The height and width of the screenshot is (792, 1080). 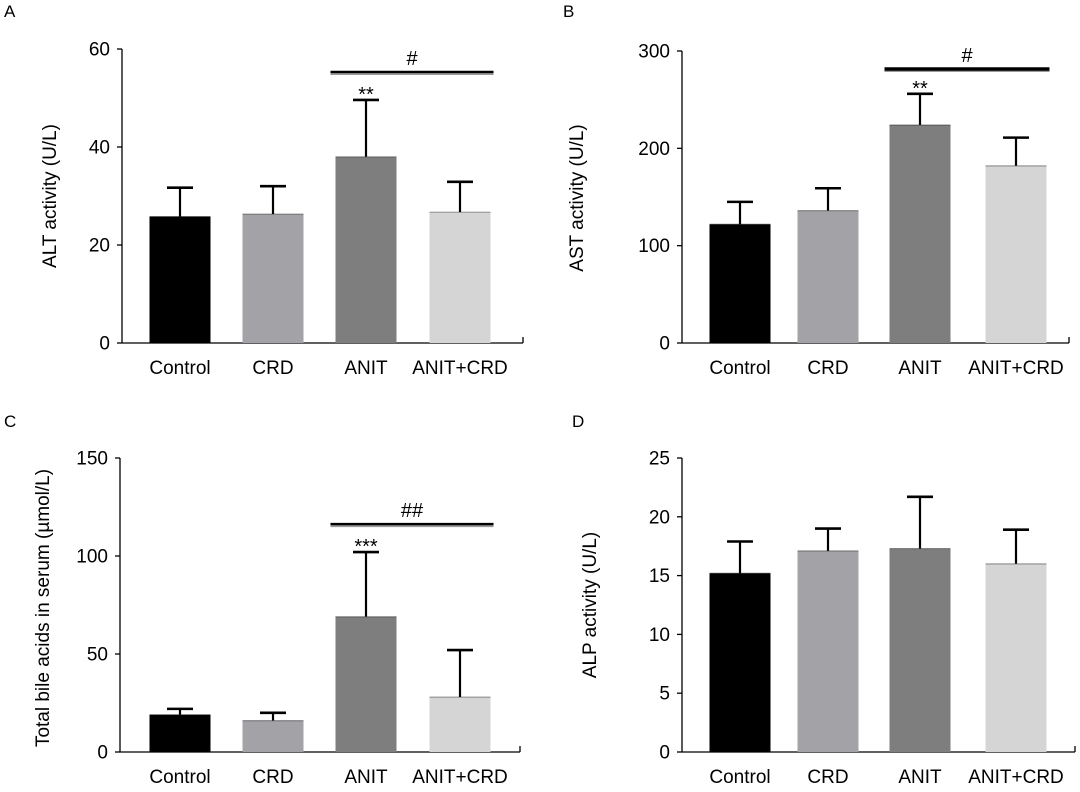 I want to click on panel-letter-c: C, so click(x=10, y=421).